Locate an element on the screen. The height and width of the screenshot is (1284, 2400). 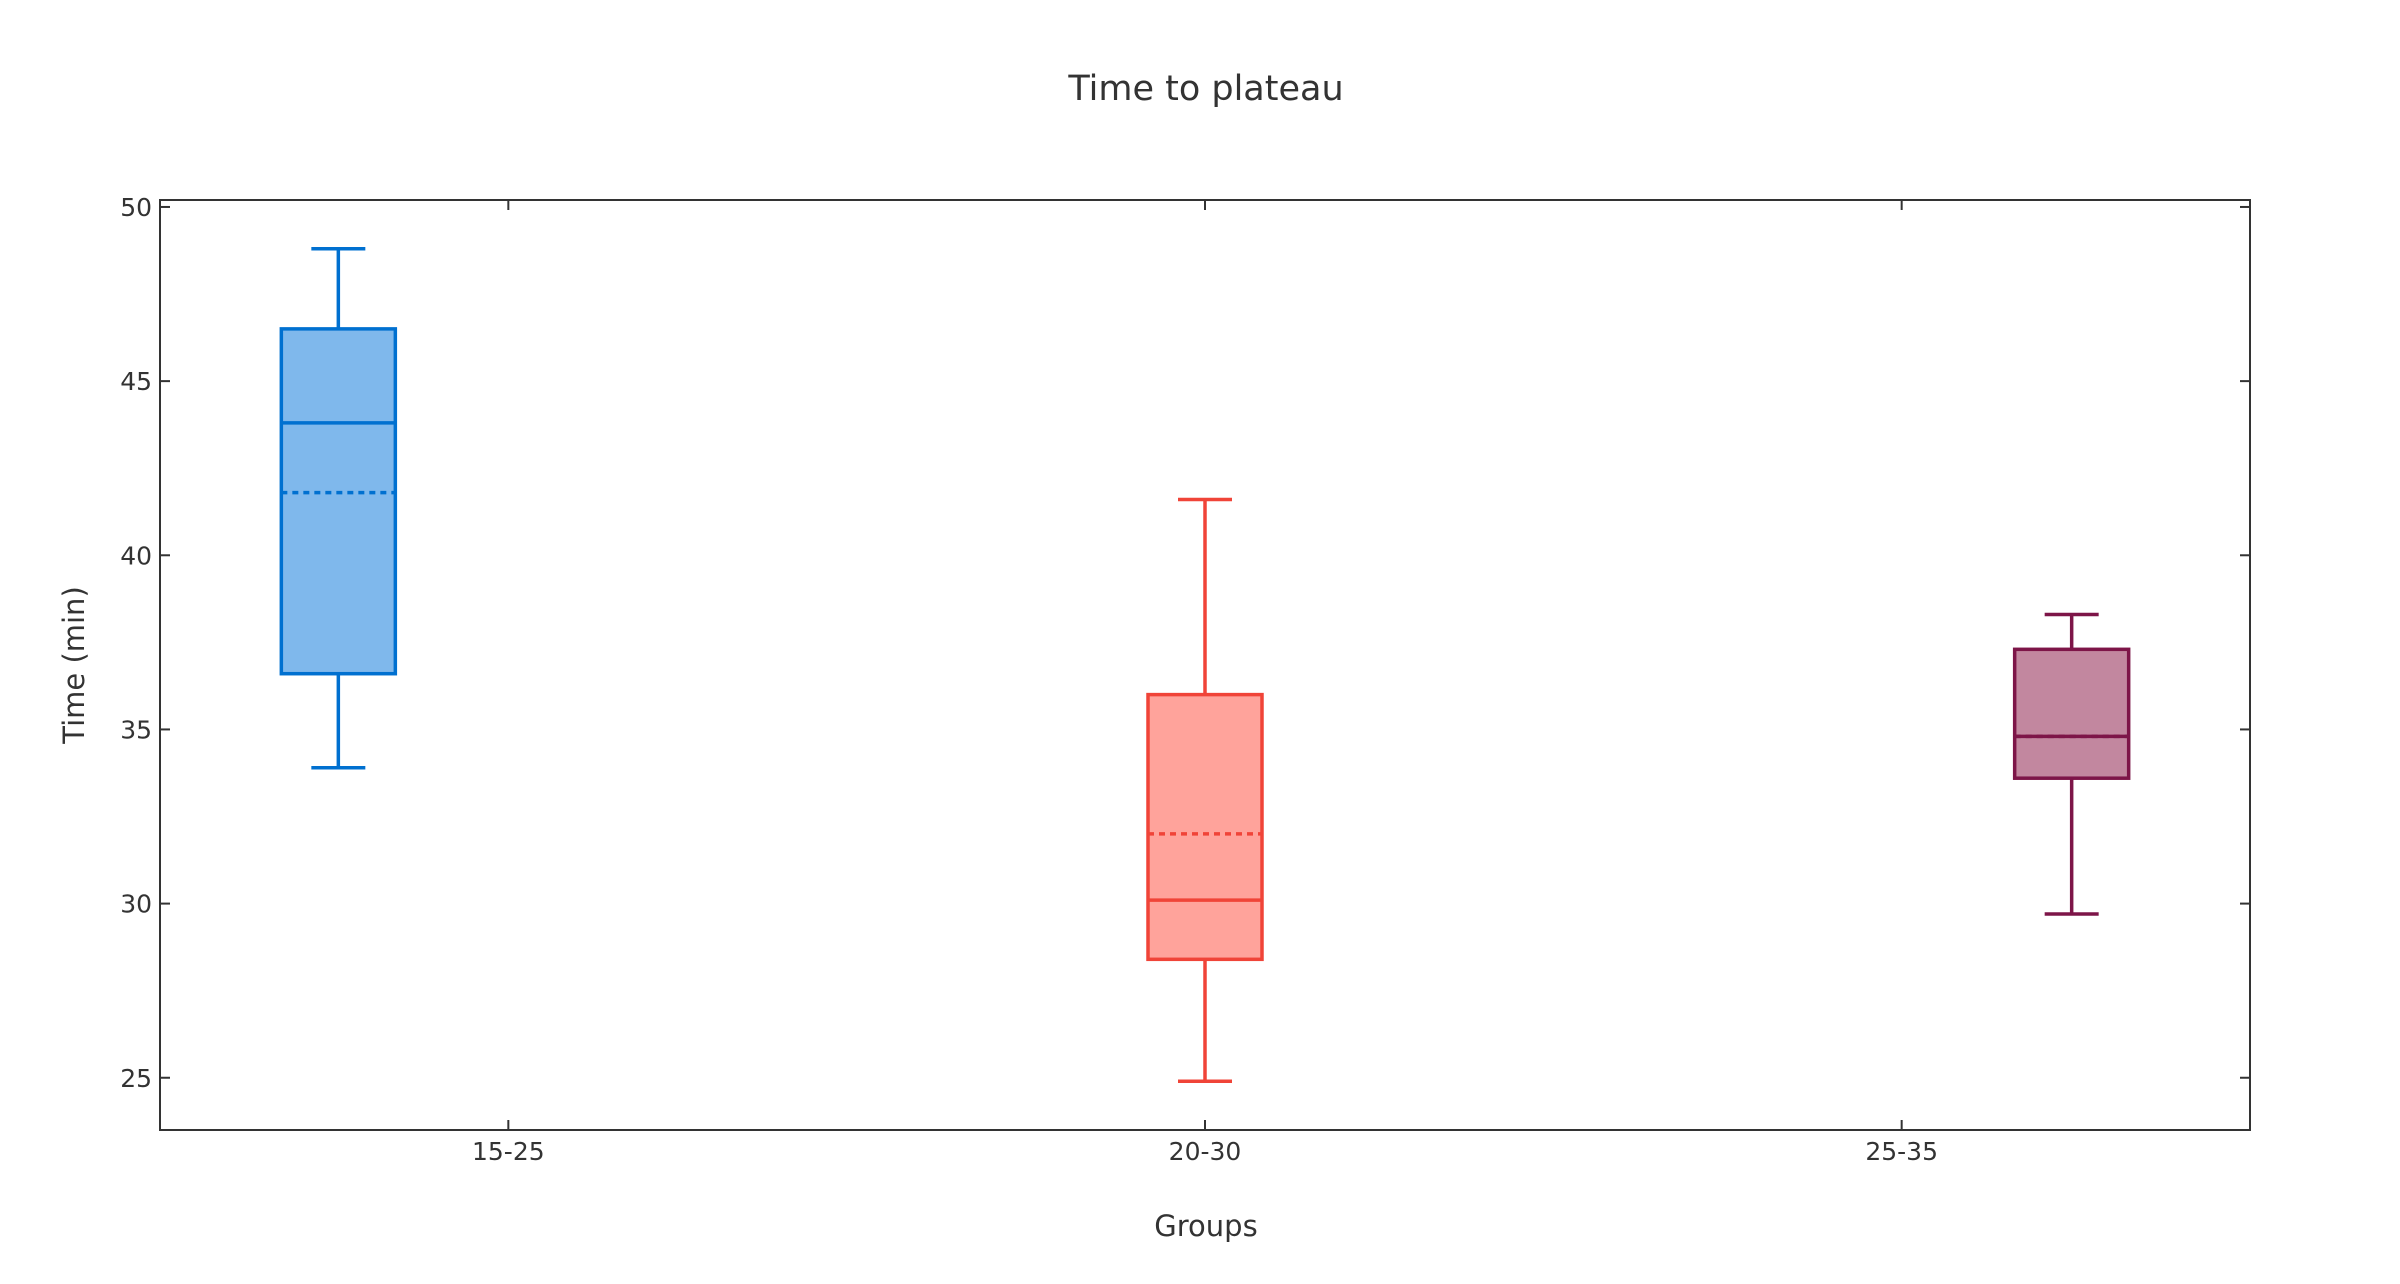
y-tick-label: 30 is located at coordinates (136, 904).